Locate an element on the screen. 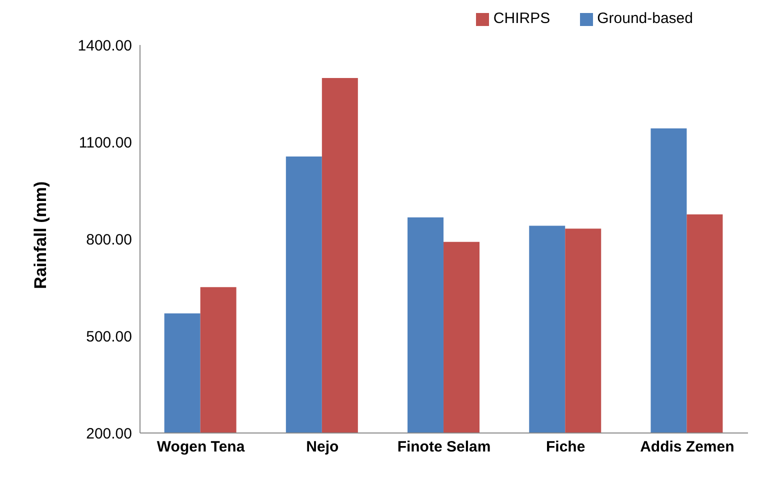 The image size is (761, 483). x-tick-label: Wogen Tena is located at coordinates (201, 447).